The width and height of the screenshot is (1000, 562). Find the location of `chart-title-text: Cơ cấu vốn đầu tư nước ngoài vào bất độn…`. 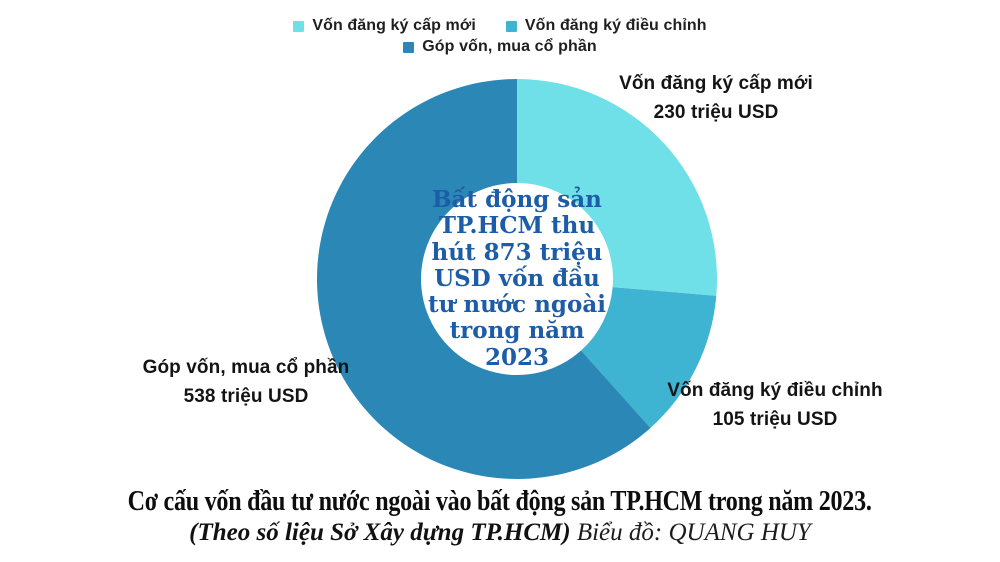

chart-title-text: Cơ cấu vốn đầu tư nước ngoài vào bất độn… is located at coordinates (500, 501).